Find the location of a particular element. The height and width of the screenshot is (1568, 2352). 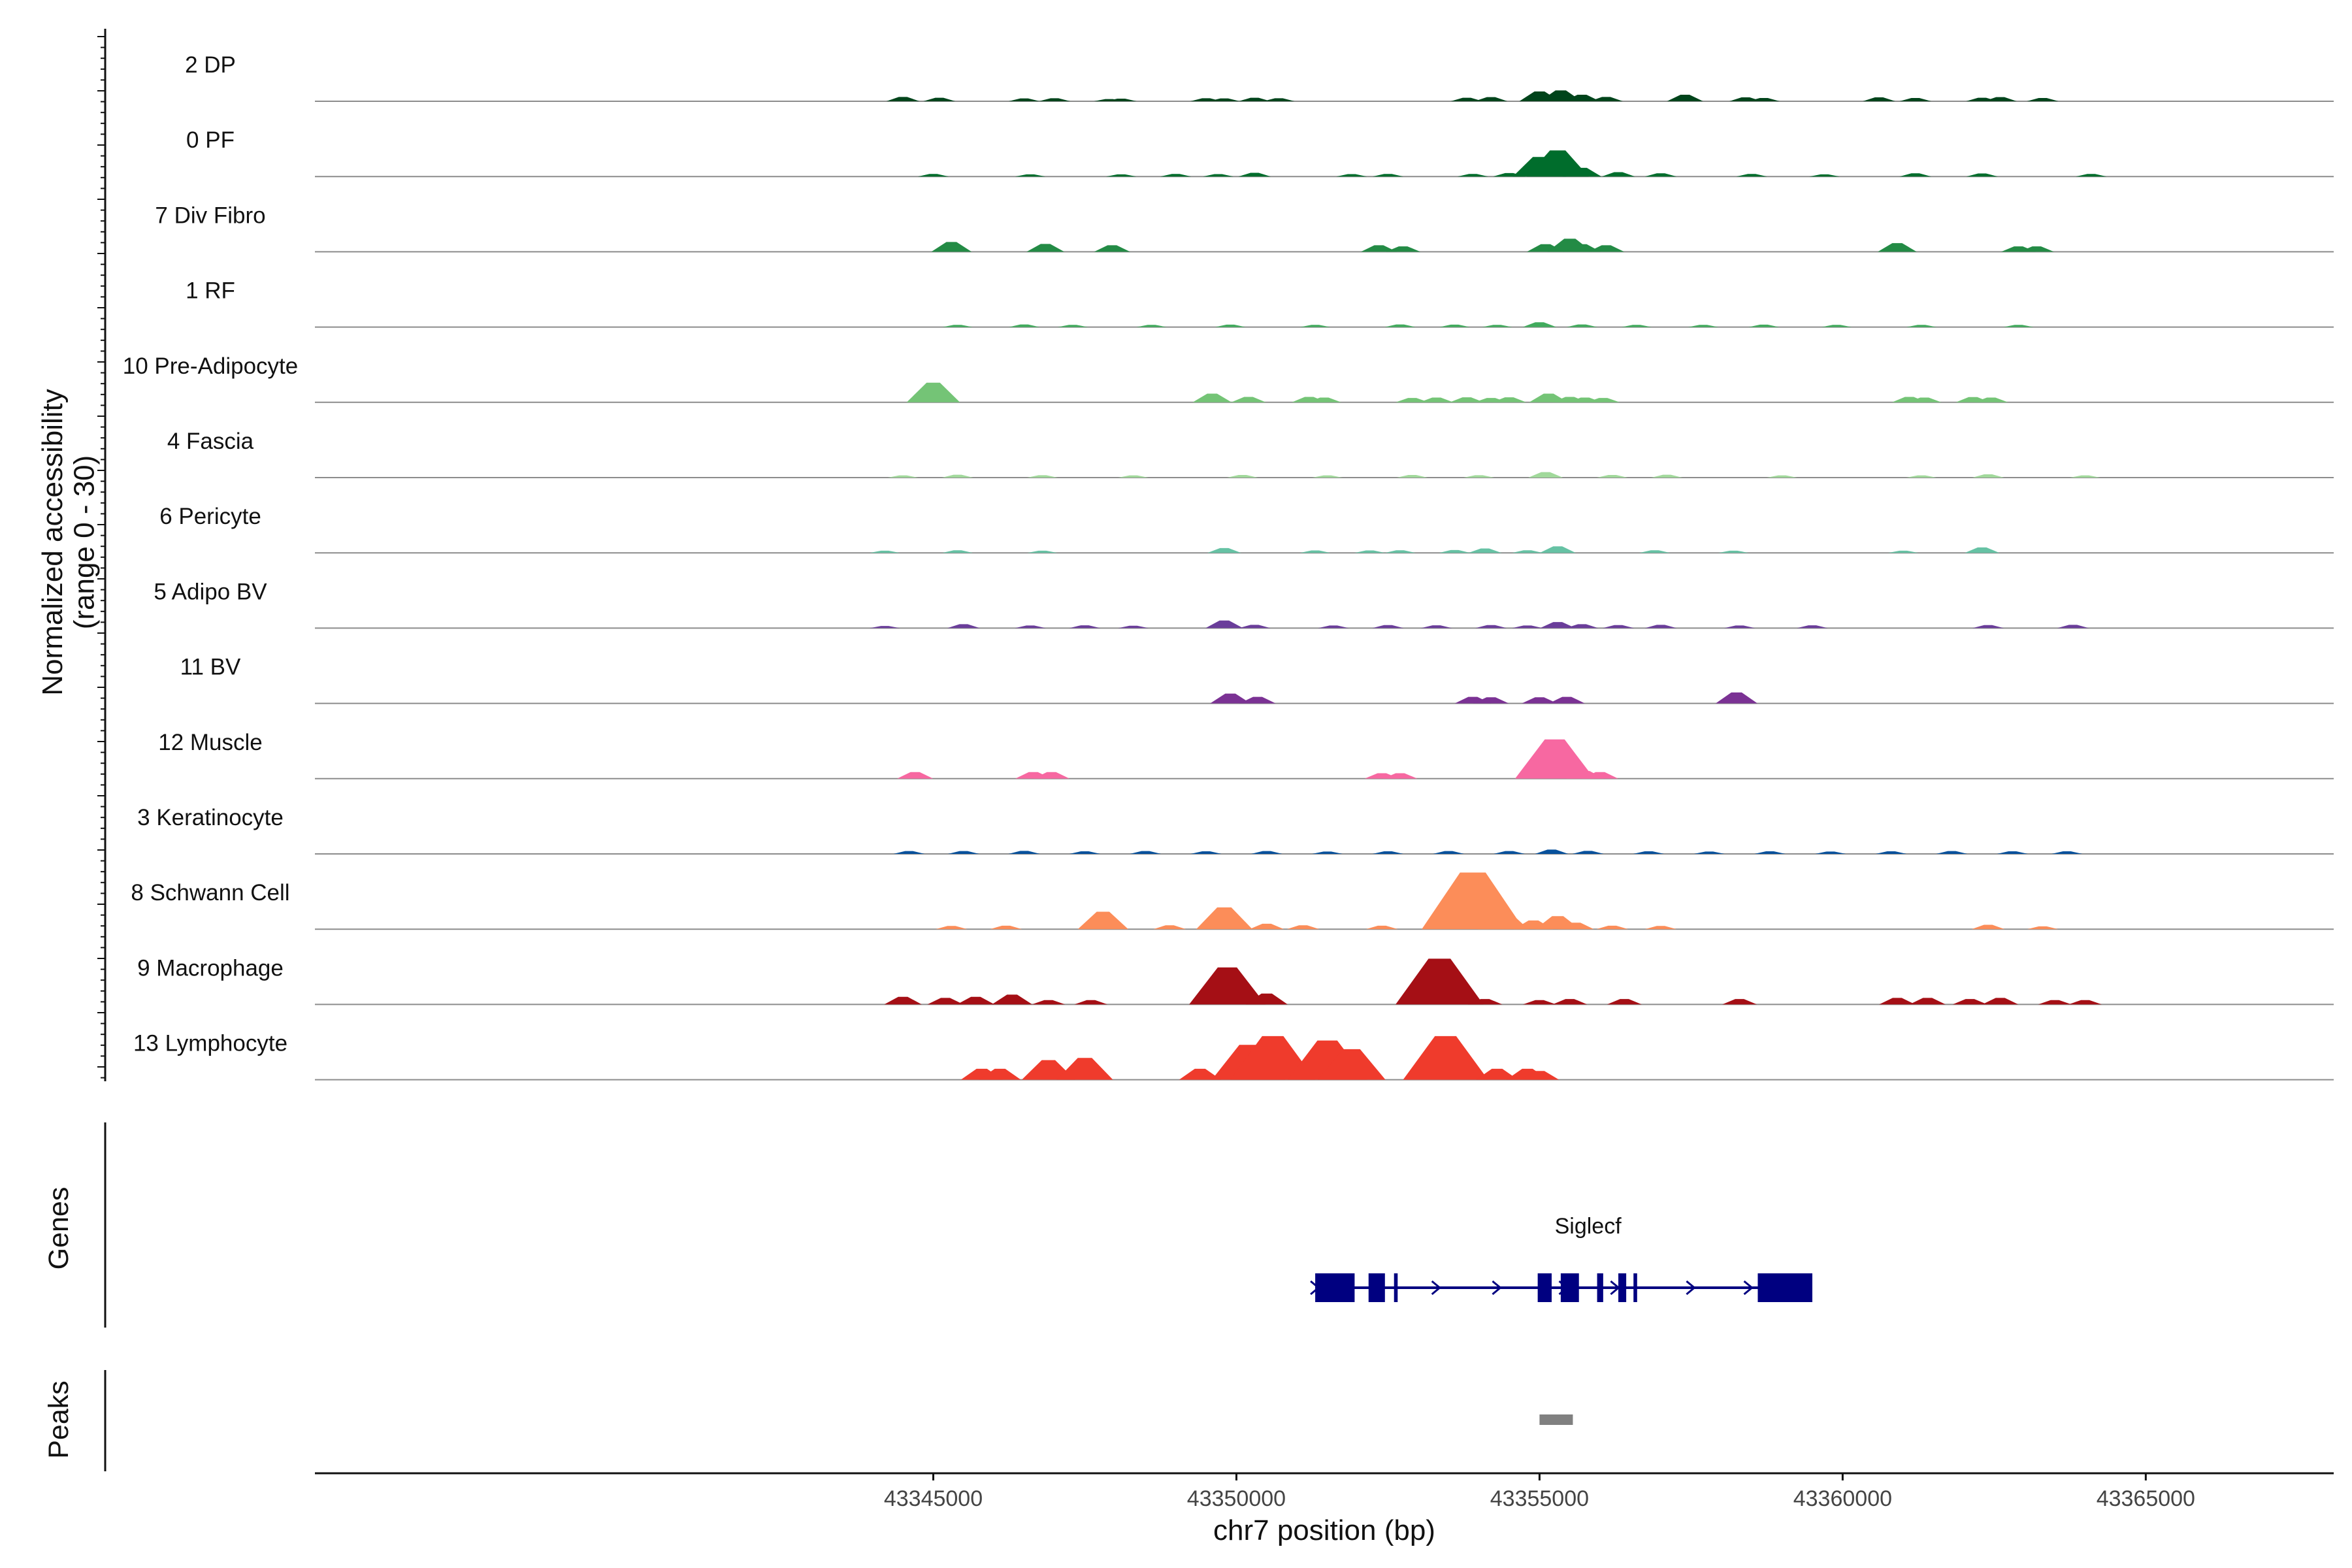

x-tick-label: 43350000 is located at coordinates (1236, 1498).